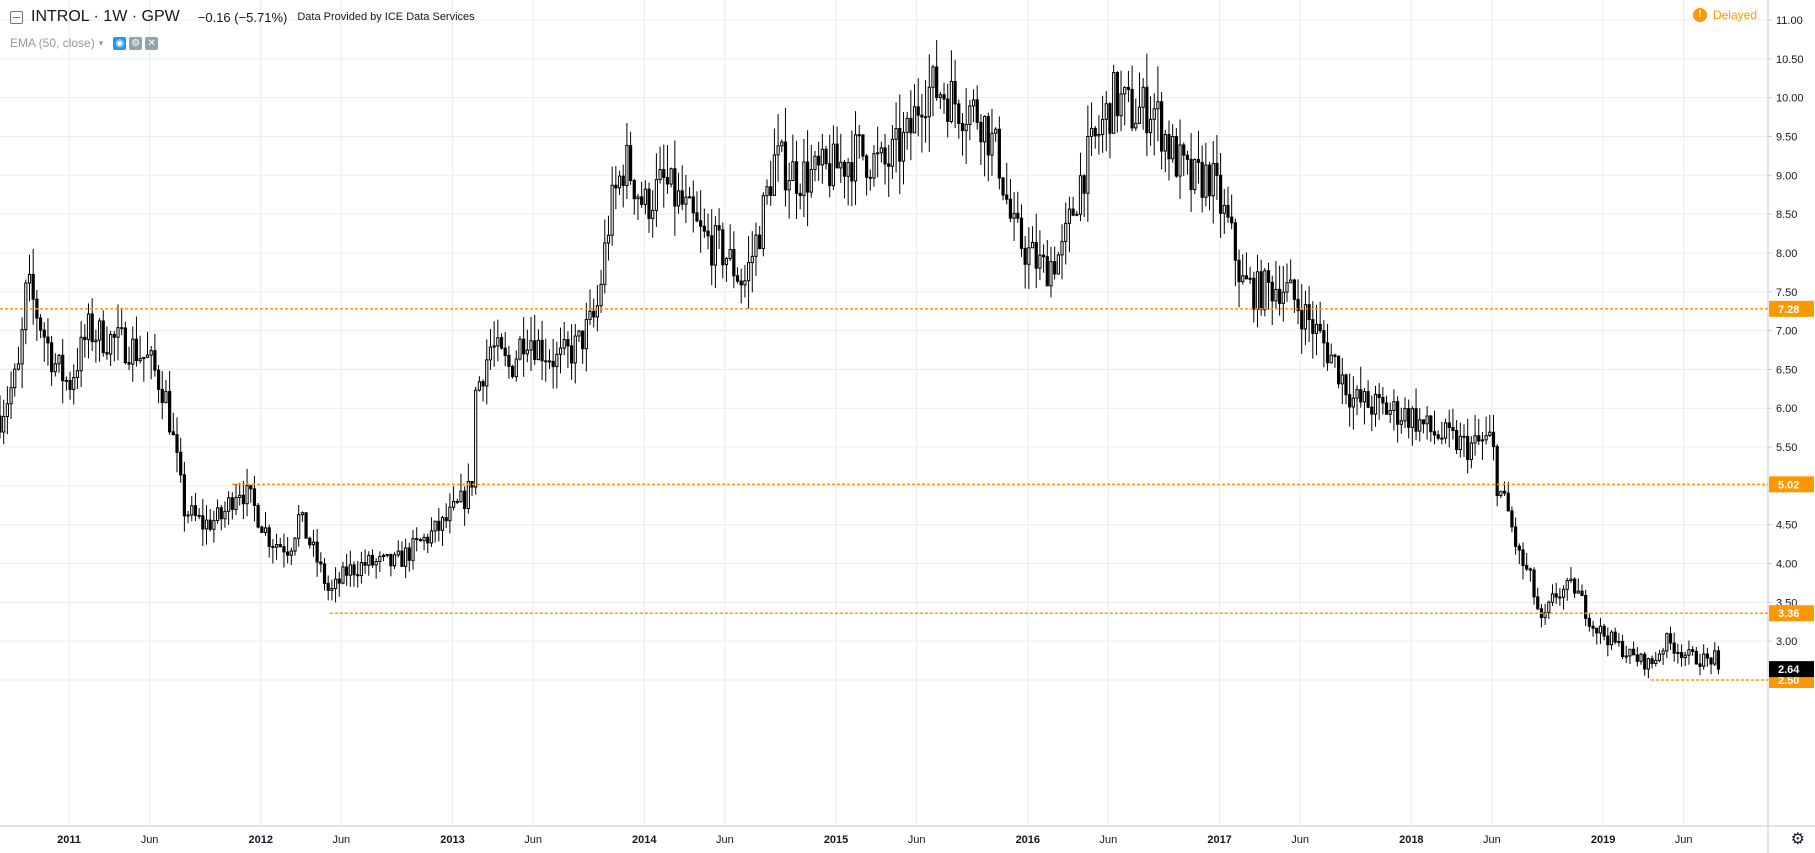 Image resolution: width=1815 pixels, height=853 pixels. What do you see at coordinates (1786, 370) in the screenshot?
I see `y-tick-label: 6.50` at bounding box center [1786, 370].